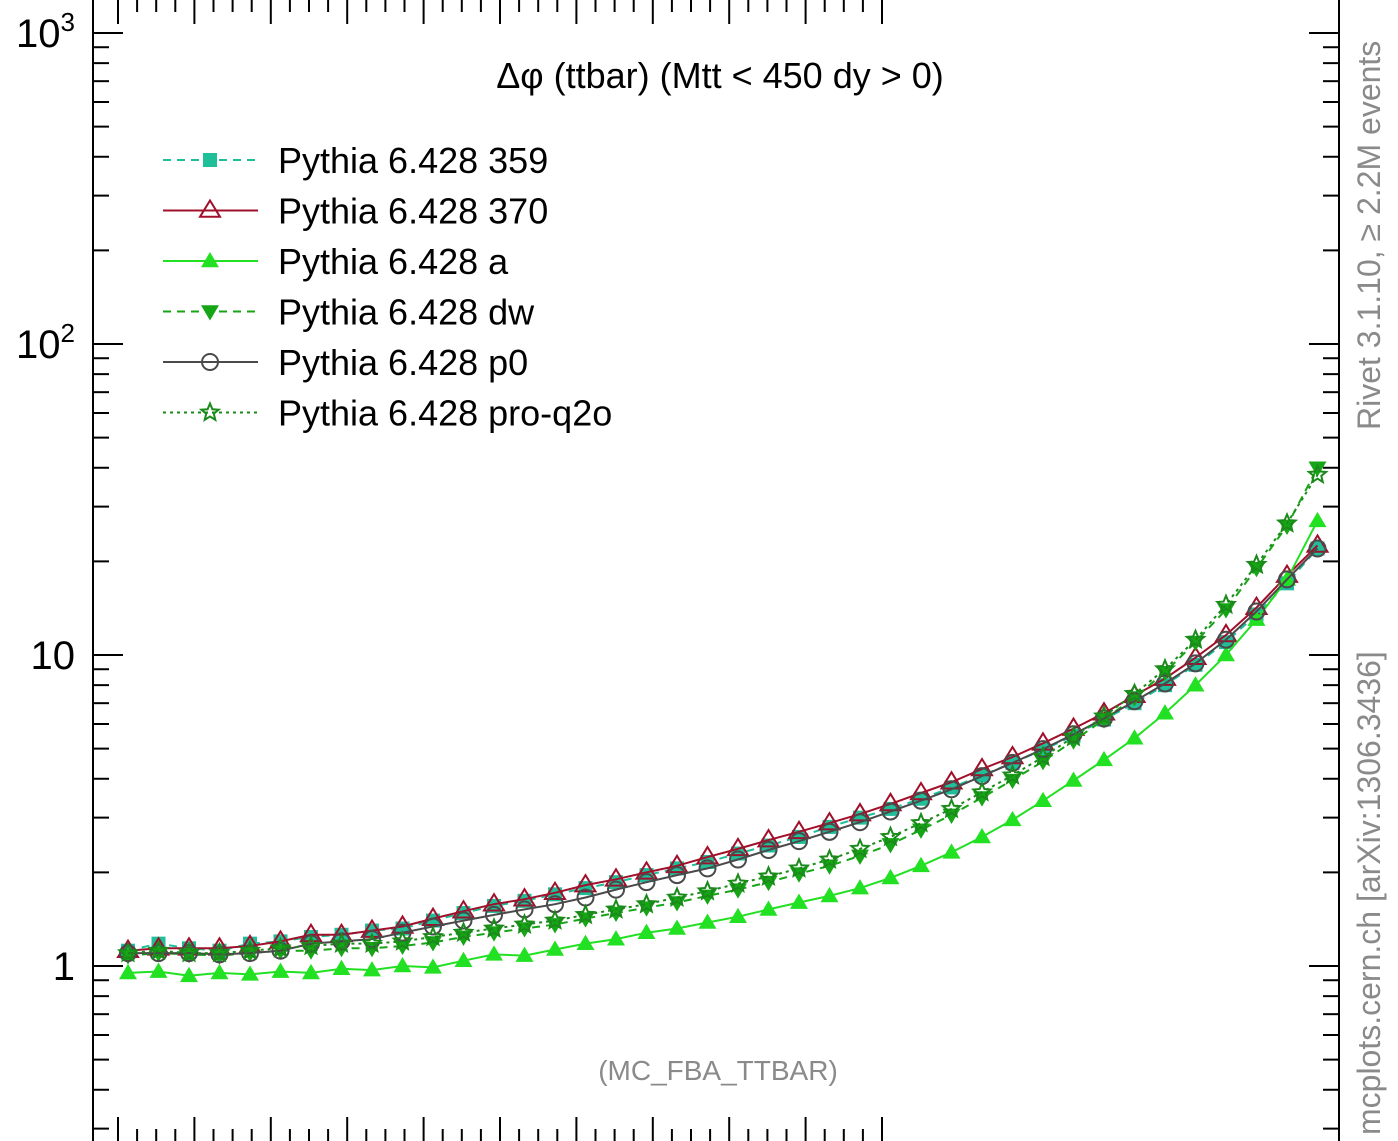 This screenshot has height=1141, width=1398. I want to click on legend-label: Pythia 6.428 p0, so click(403, 362).